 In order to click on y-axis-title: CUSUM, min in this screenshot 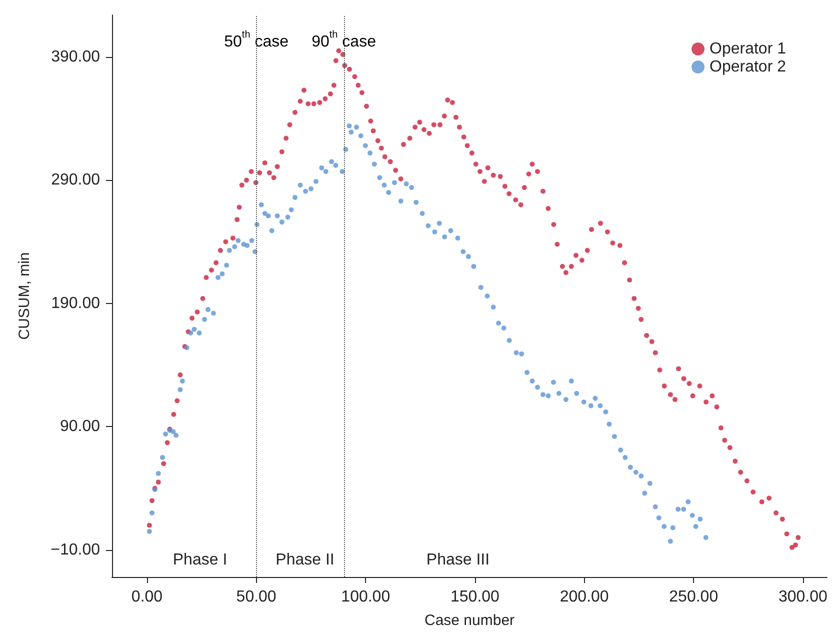, I will do `click(24, 296)`.